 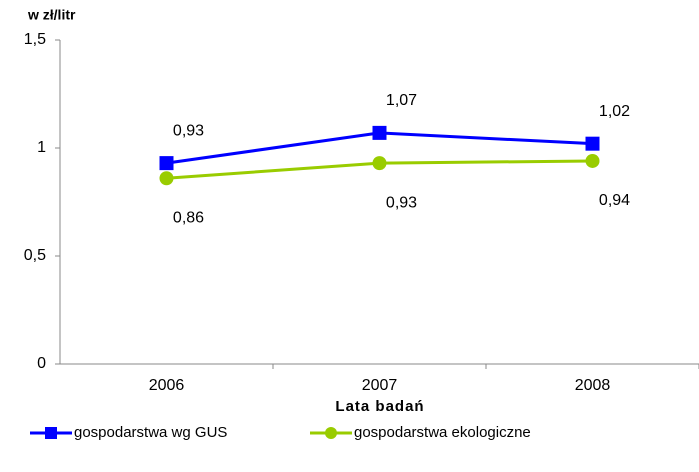 I want to click on x-axis-label: Lata badań, so click(x=379, y=406).